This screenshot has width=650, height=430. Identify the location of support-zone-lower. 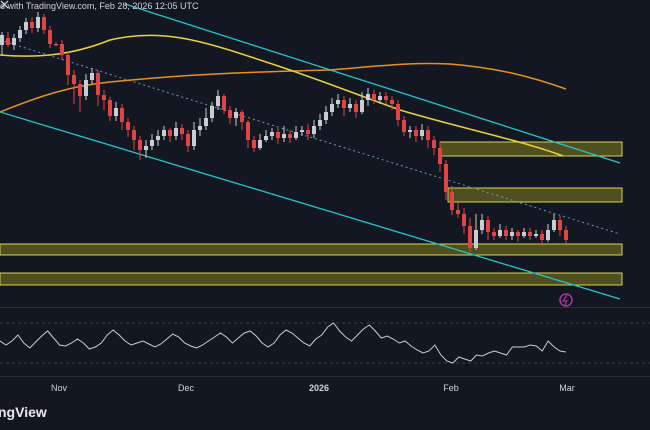
(311, 279).